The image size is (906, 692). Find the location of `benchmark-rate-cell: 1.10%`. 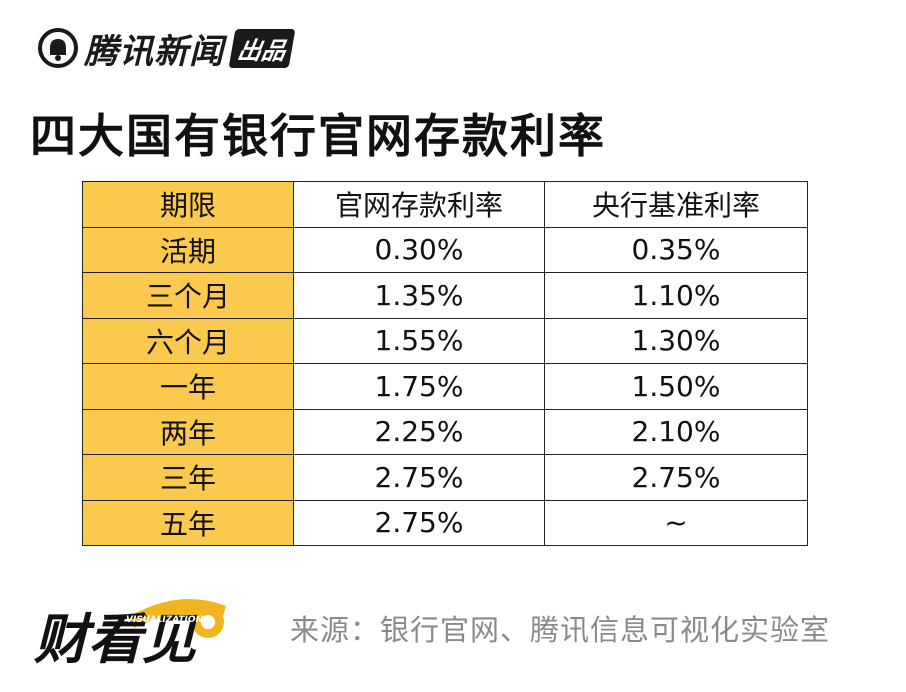

benchmark-rate-cell: 1.10% is located at coordinates (676, 295).